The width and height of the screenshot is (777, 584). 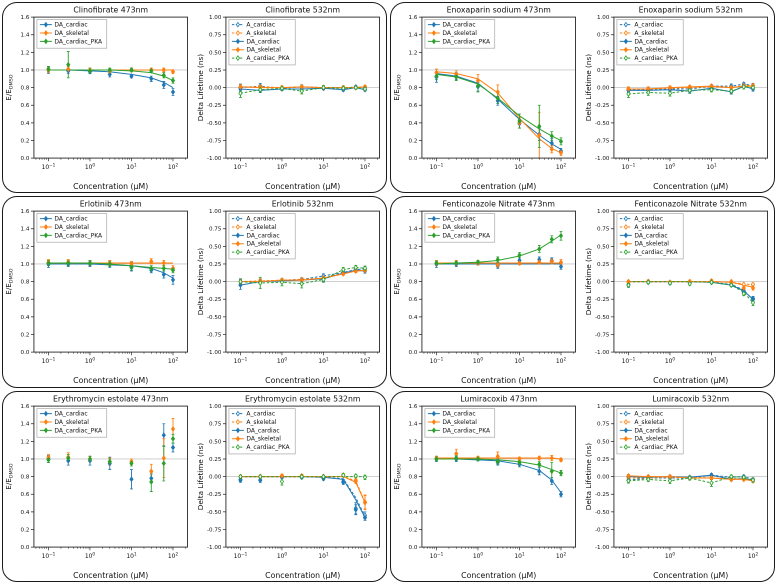 I want to click on svg-text: 1.0, so click(x=413, y=460).